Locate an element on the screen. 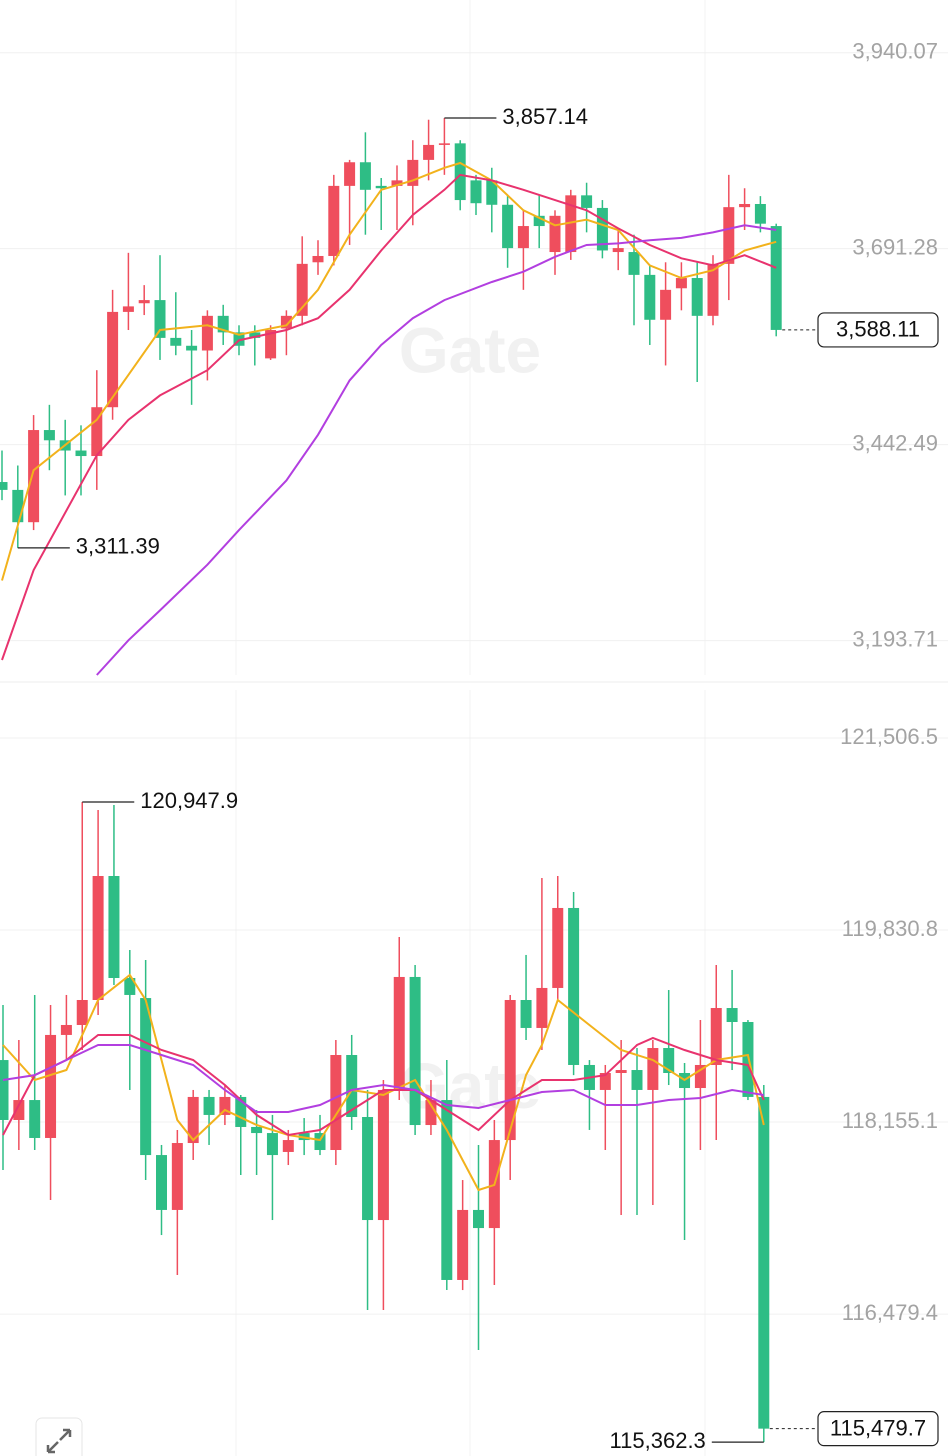 The height and width of the screenshot is (1456, 948). expand-button is located at coordinates (59, 1436).